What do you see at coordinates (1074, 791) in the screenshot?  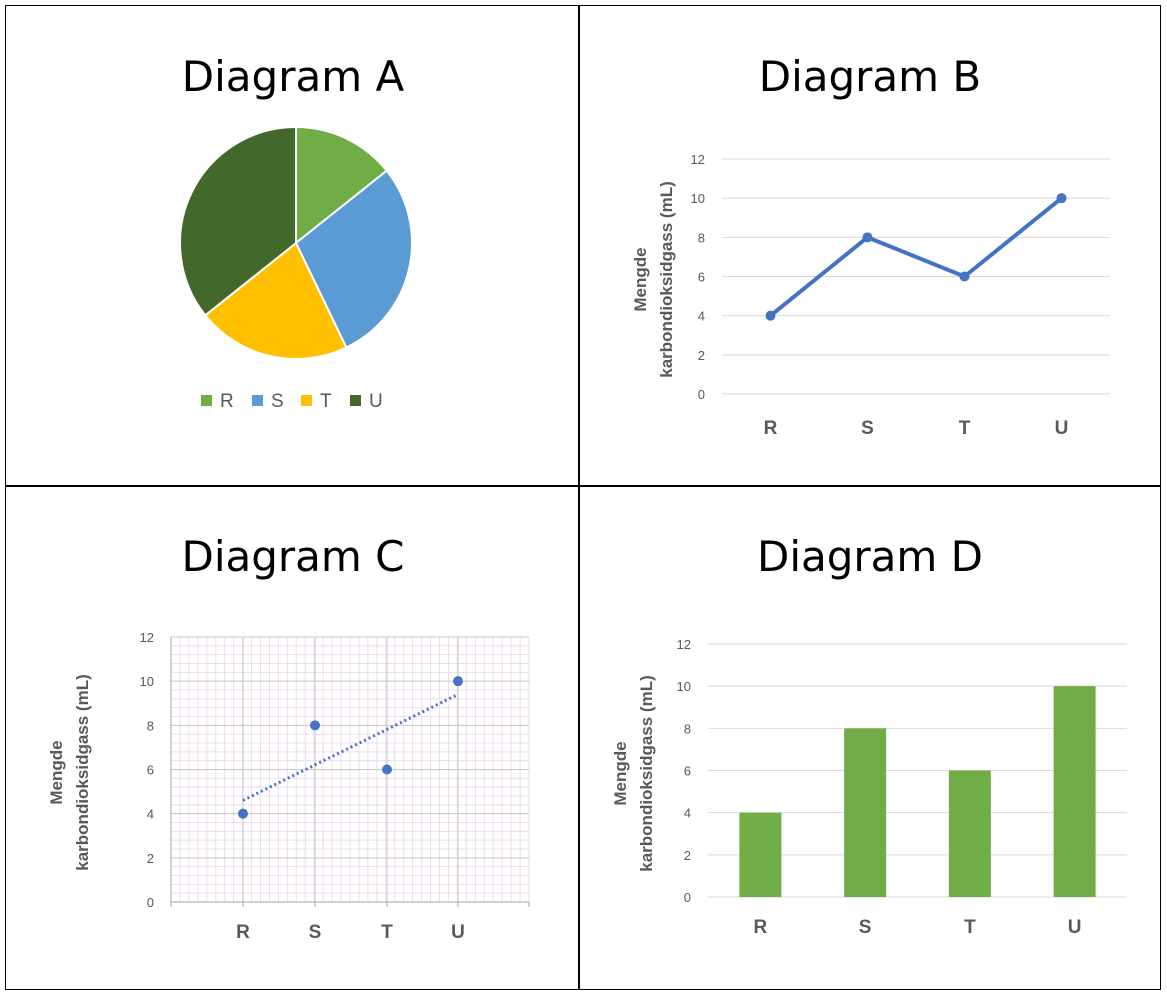 I see `bar-u` at bounding box center [1074, 791].